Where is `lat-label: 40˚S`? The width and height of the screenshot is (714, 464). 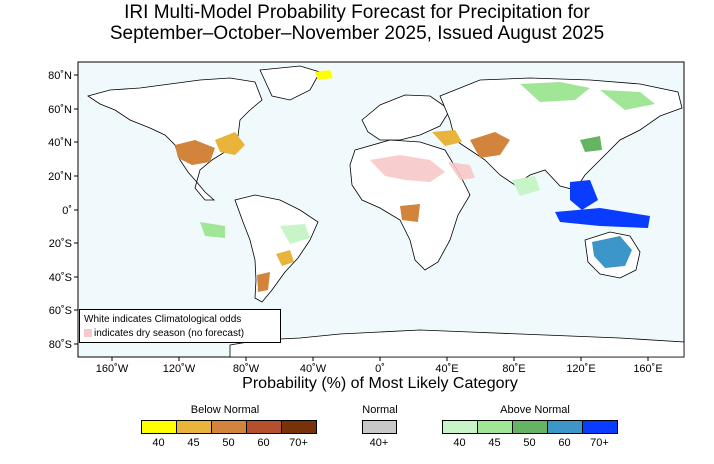 lat-label: 40˚S is located at coordinates (60, 278).